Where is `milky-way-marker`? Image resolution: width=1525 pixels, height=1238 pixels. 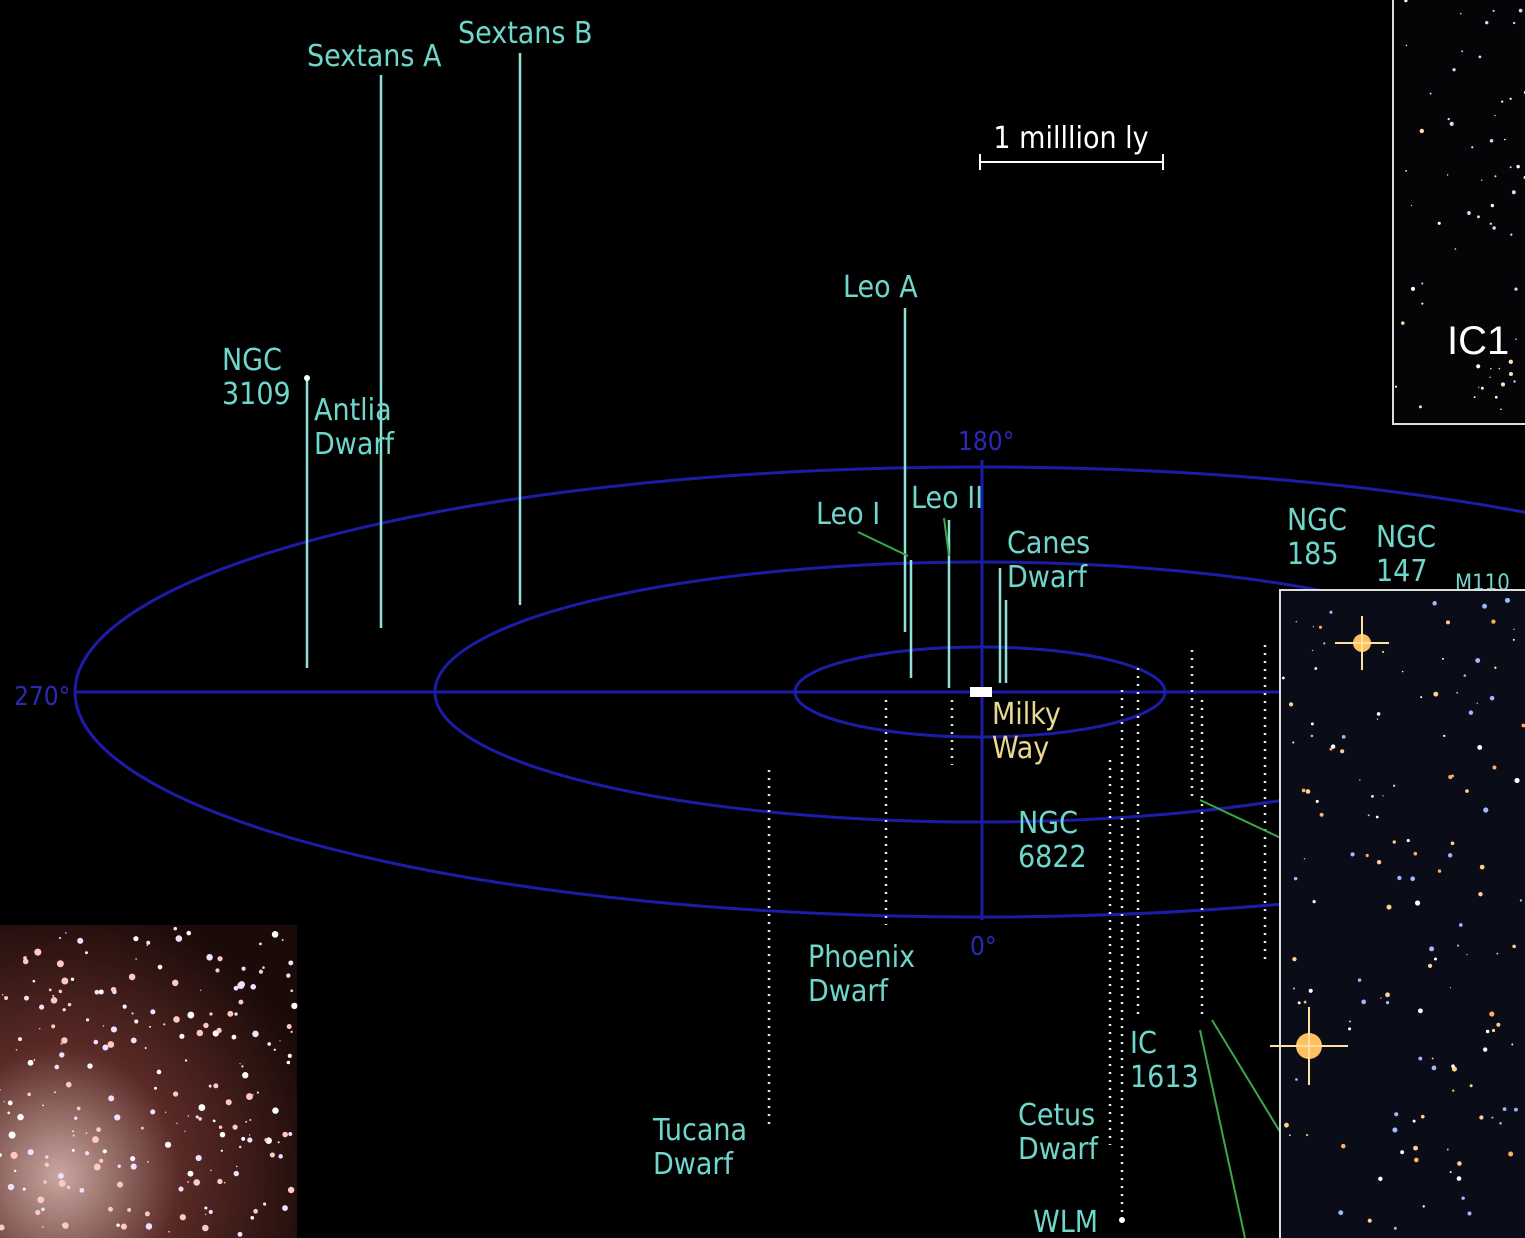
milky-way-marker is located at coordinates (981, 692).